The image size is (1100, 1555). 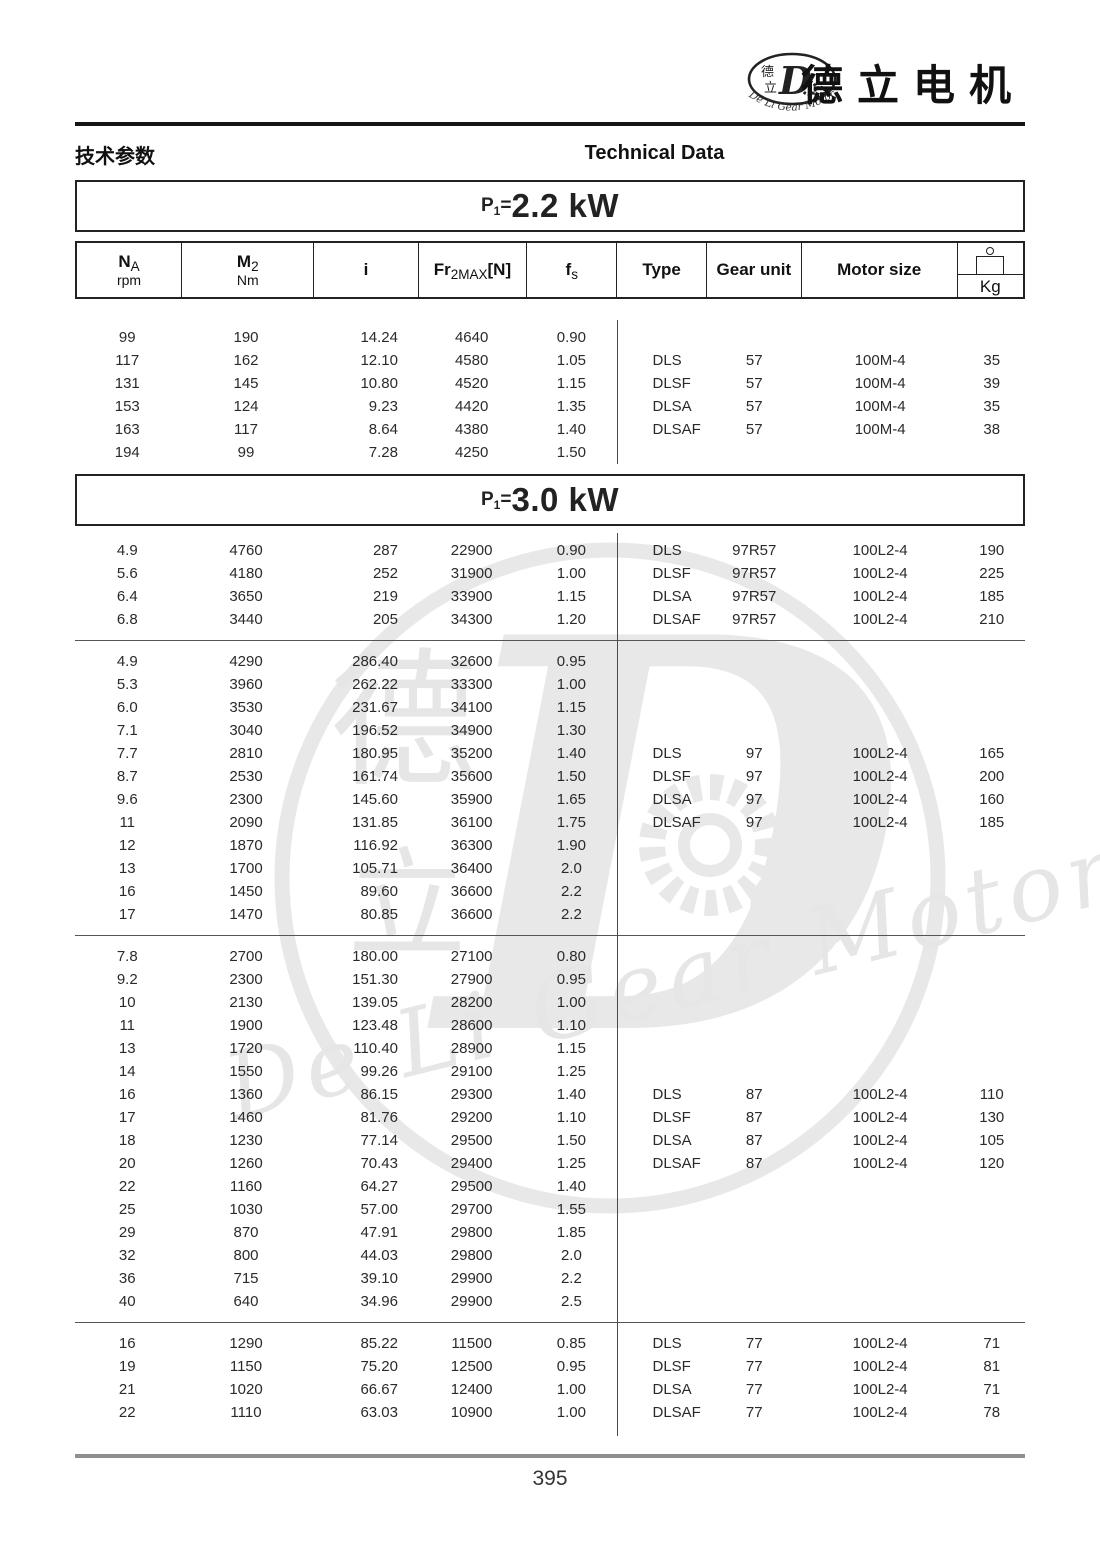 What do you see at coordinates (753, 270) in the screenshot?
I see `col-header-gear-unit: Gear unit` at bounding box center [753, 270].